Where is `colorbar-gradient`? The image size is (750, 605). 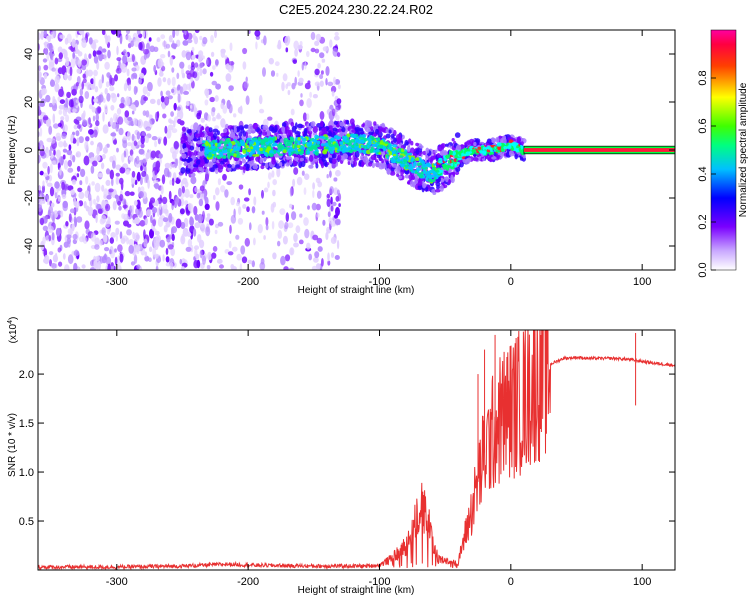 colorbar-gradient is located at coordinates (723, 150).